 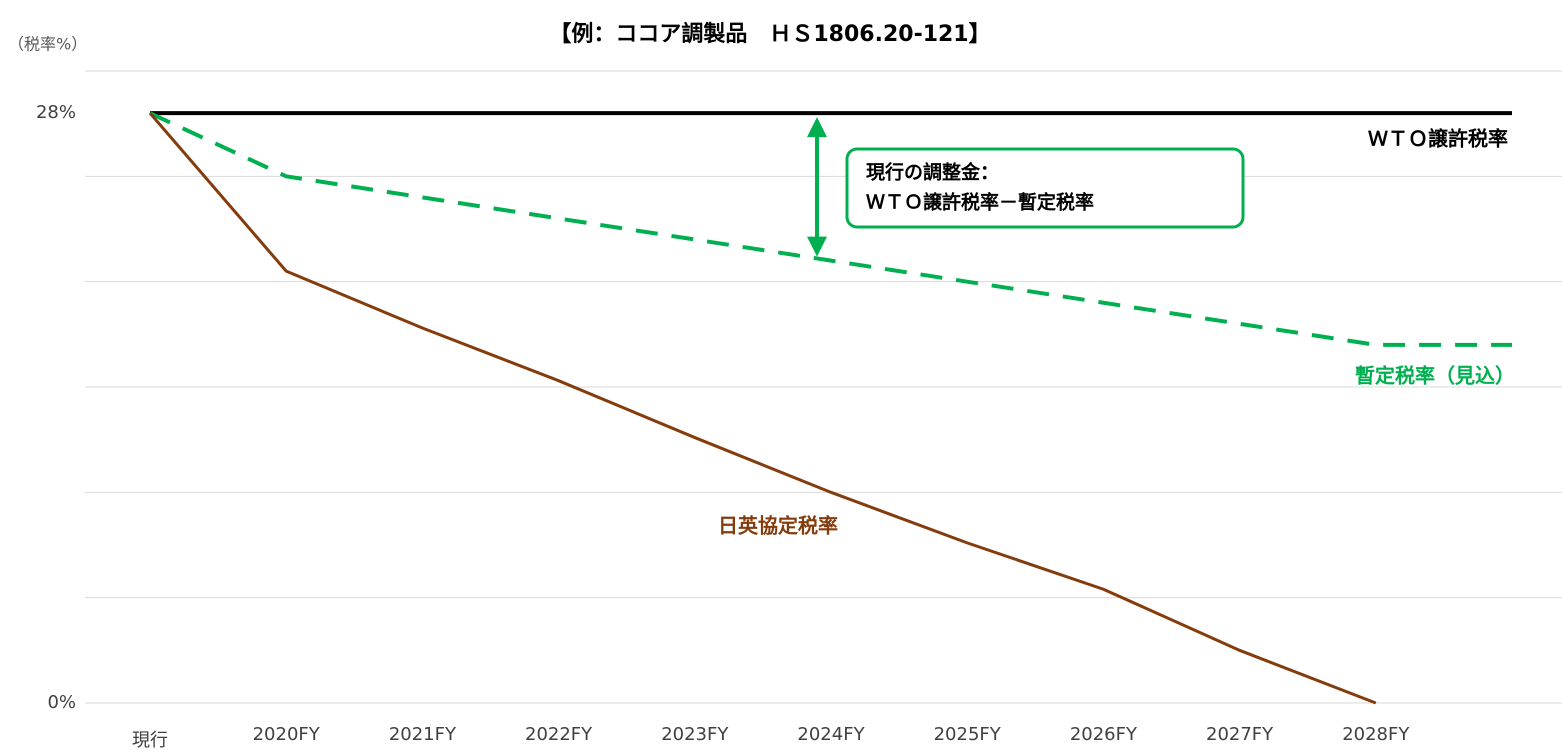 I want to click on annotation-box, so click(x=1045, y=188).